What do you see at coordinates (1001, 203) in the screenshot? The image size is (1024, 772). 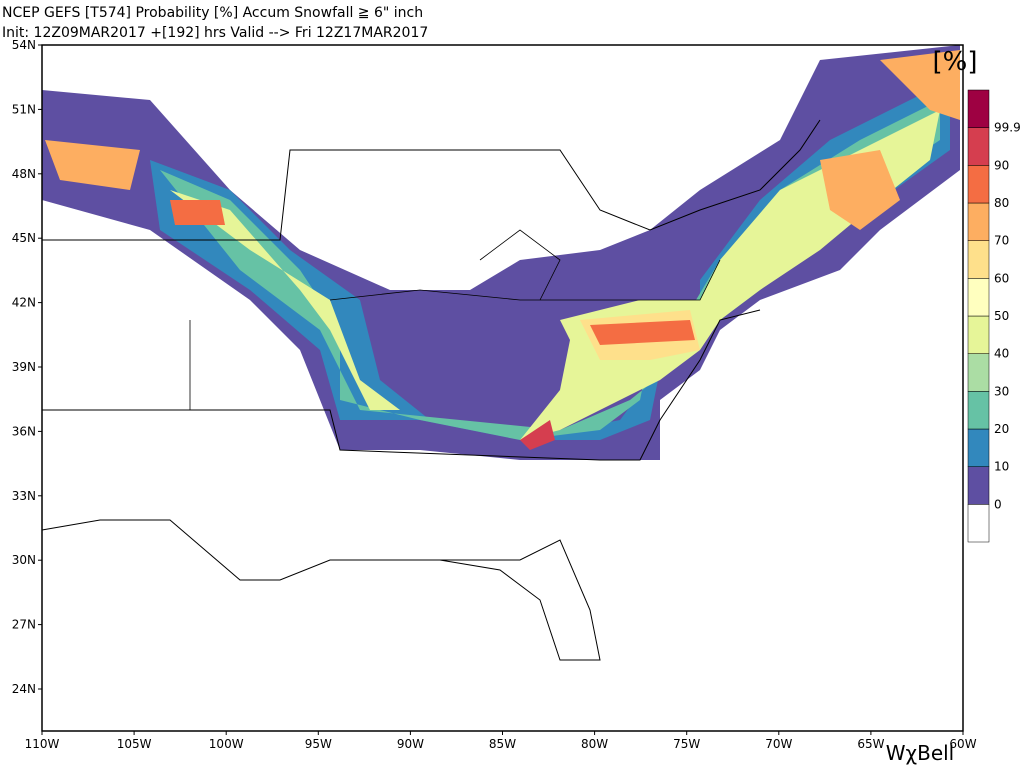 I see `colorbar-label: 80` at bounding box center [1001, 203].